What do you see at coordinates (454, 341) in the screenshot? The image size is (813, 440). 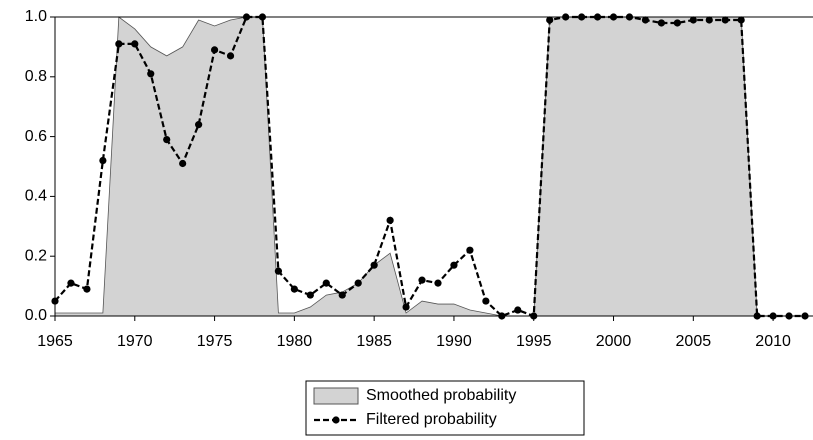 I see `x-tick-label: 1990` at bounding box center [454, 341].